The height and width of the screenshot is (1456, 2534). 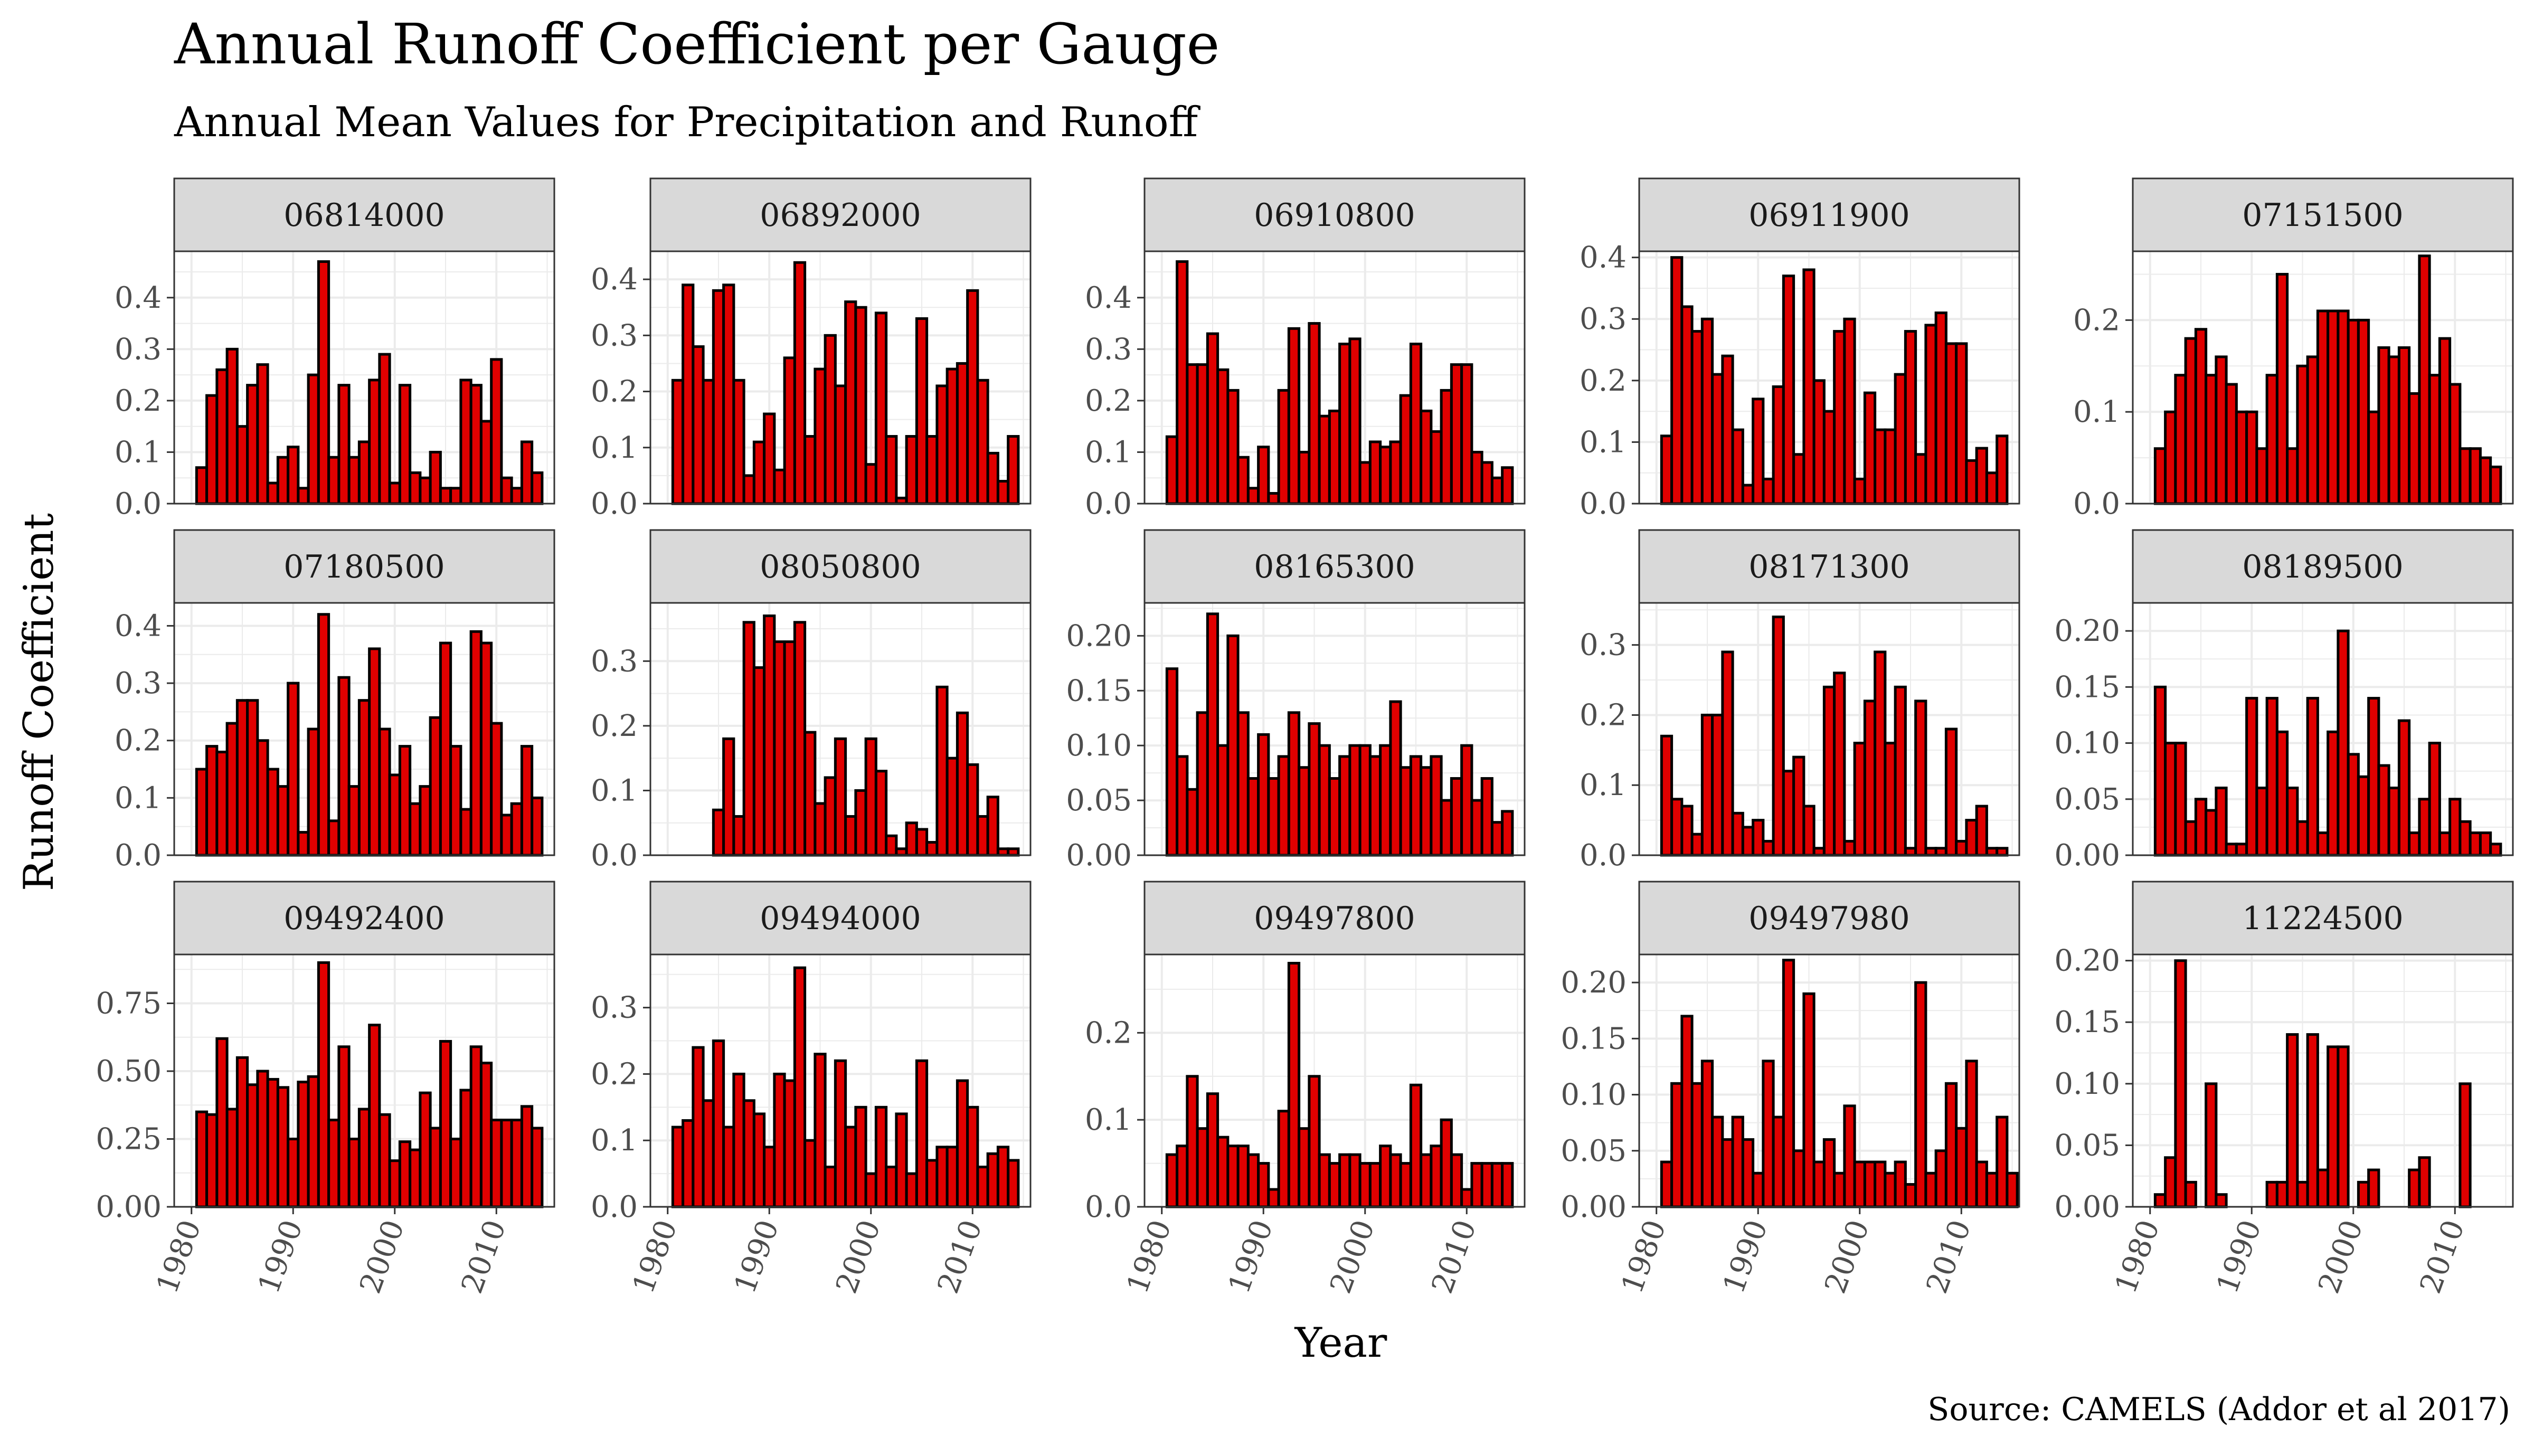 What do you see at coordinates (382, 1257) in the screenshot?
I see `x-tick-label: 2000` at bounding box center [382, 1257].